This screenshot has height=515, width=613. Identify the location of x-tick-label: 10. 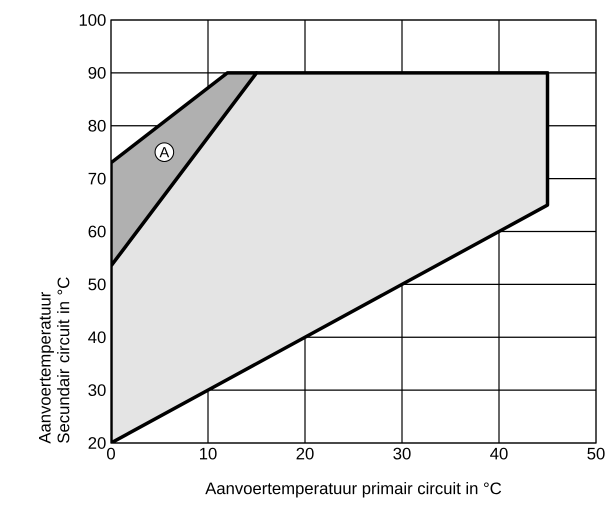
(208, 454).